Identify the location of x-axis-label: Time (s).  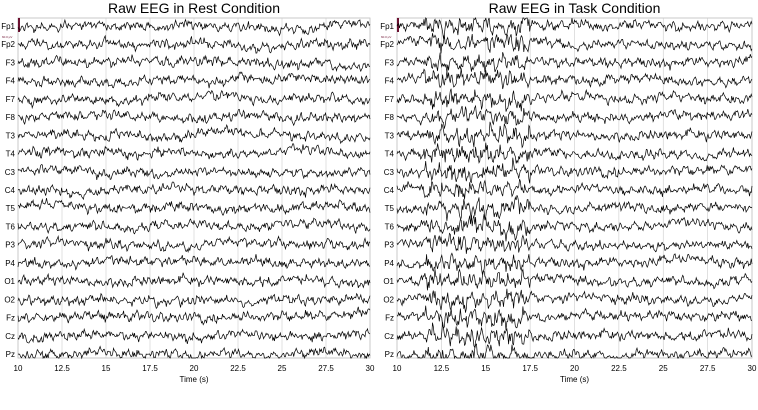
(193, 379).